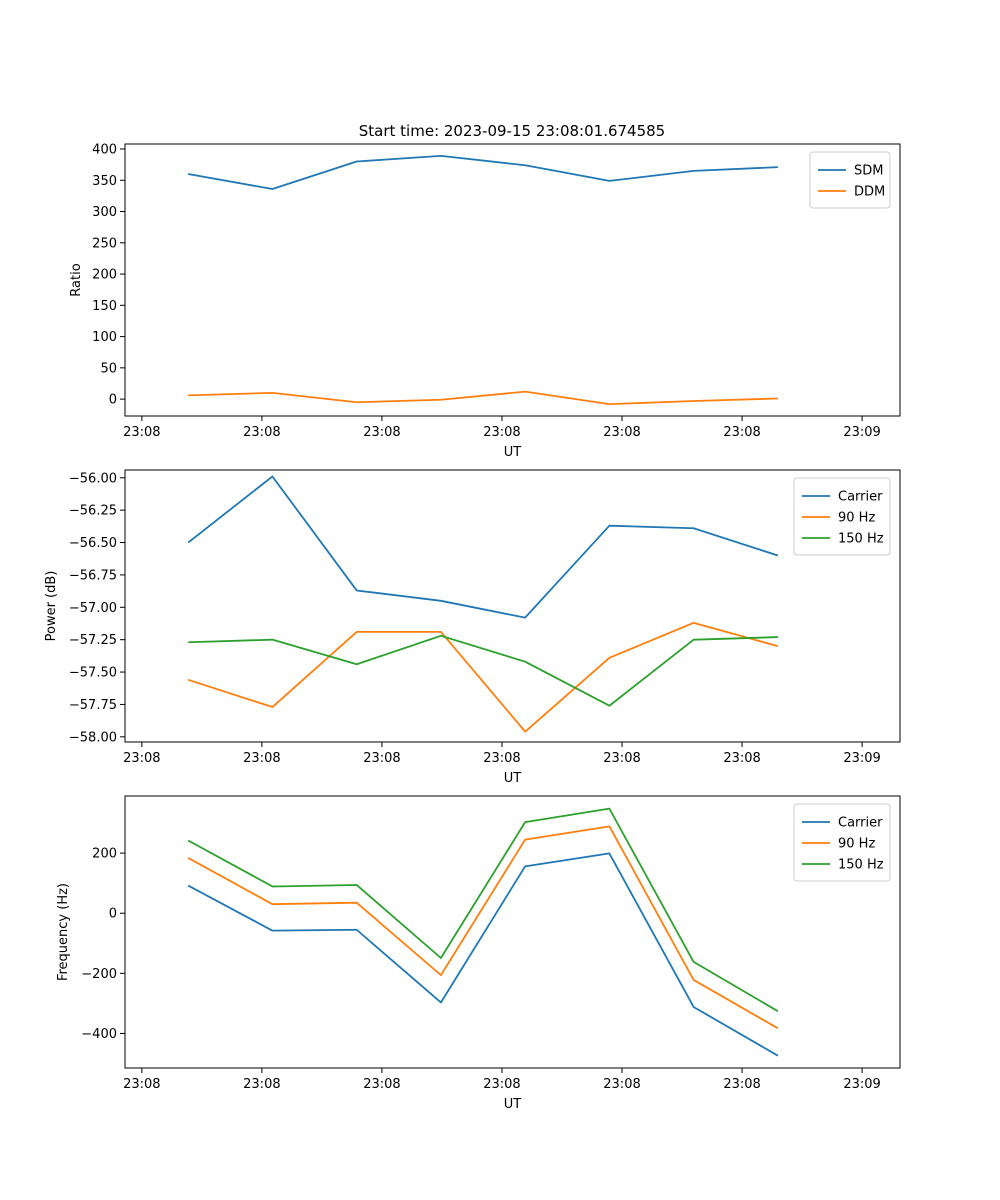 Image resolution: width=1000 pixels, height=1200 pixels. Describe the element at coordinates (104, 243) in the screenshot. I see `y-tick-label: 250` at that location.